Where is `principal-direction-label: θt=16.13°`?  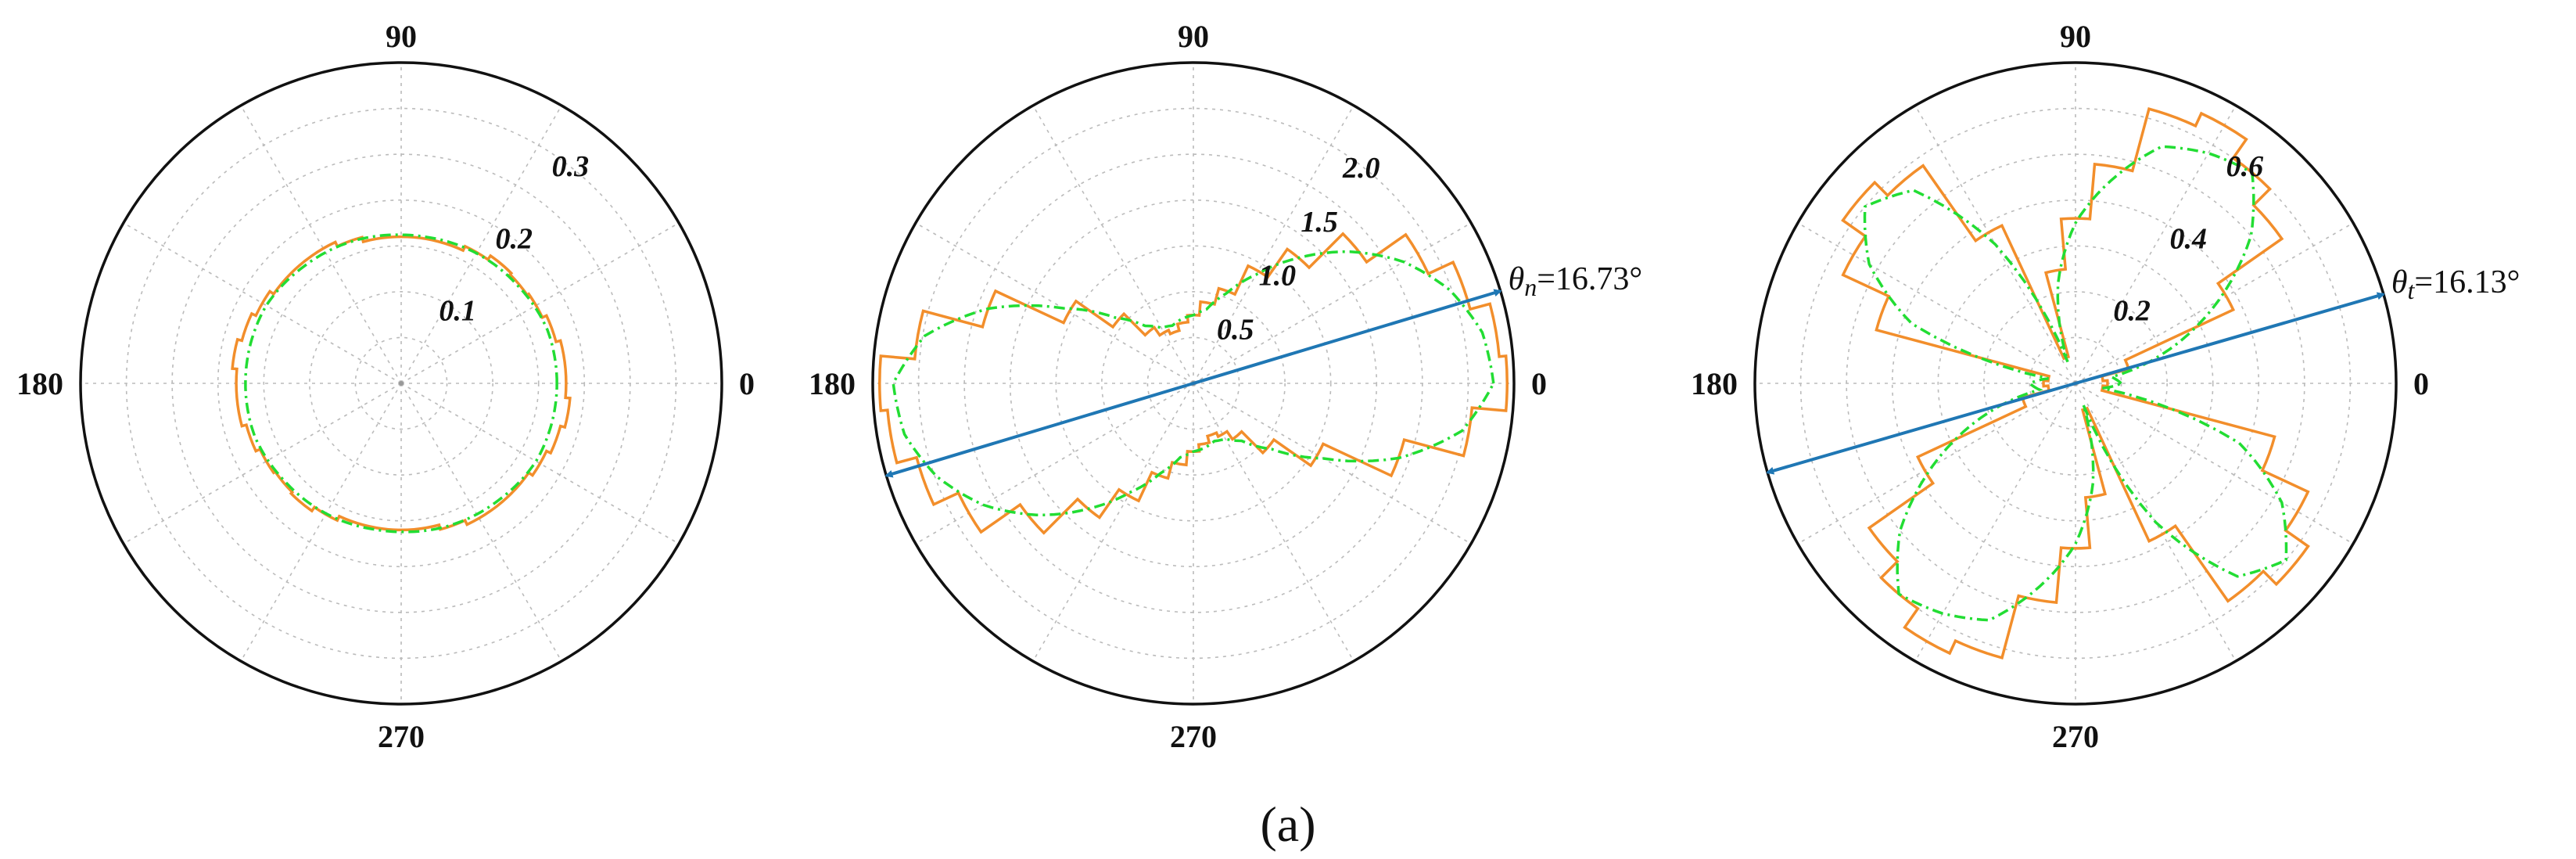
principal-direction-label: θt=16.13° is located at coordinates (2455, 284).